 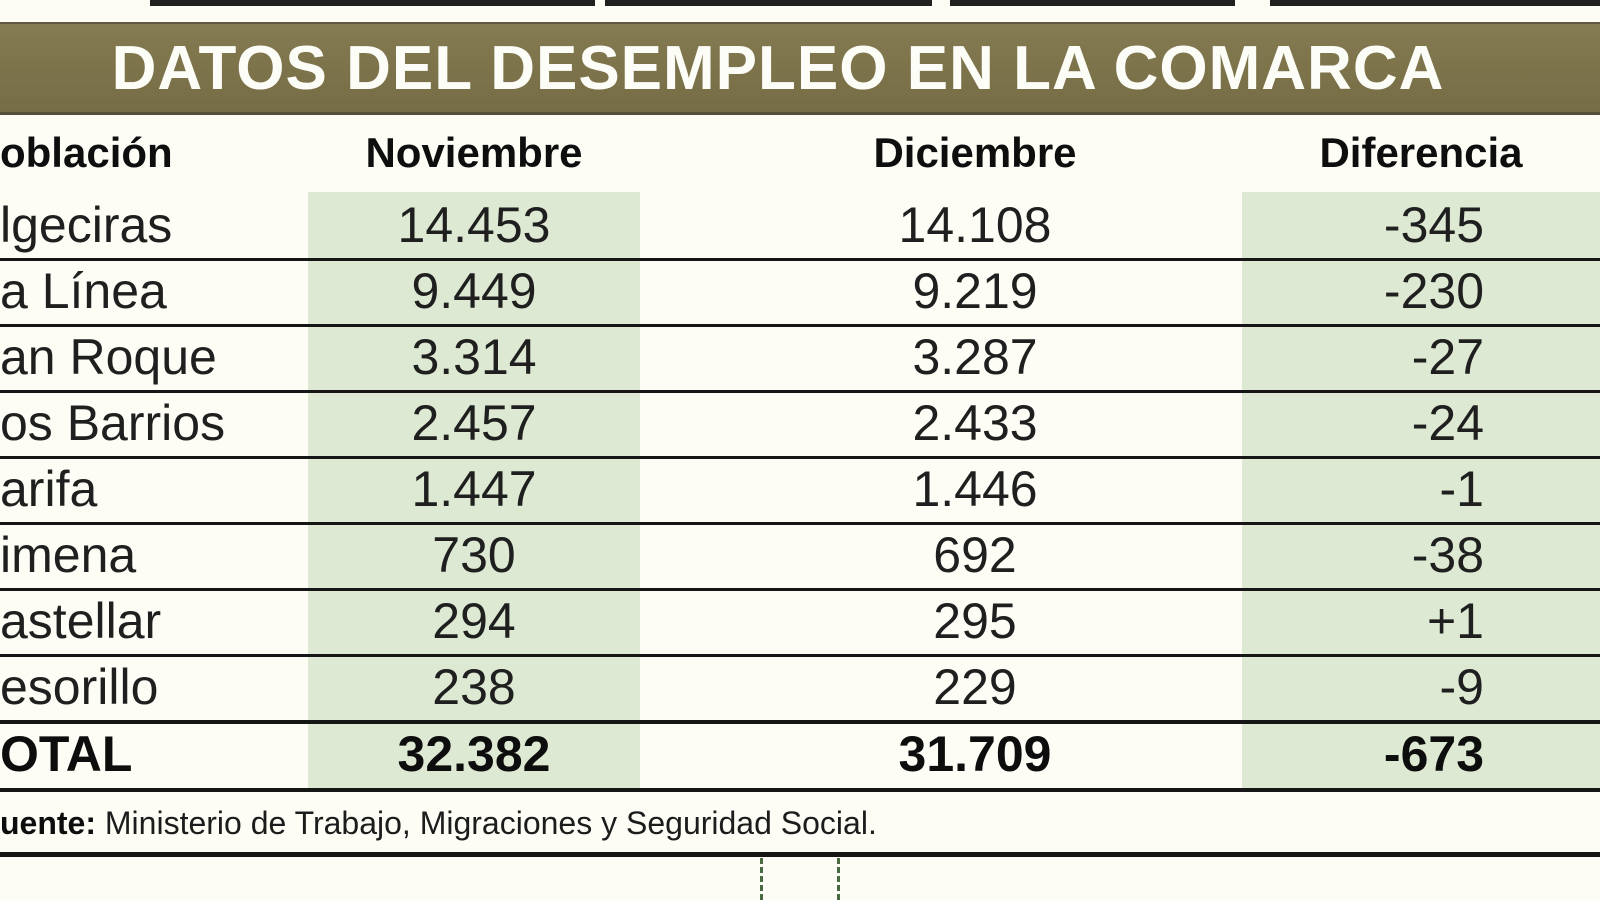 I want to click on total-top-divider, so click(x=800, y=722).